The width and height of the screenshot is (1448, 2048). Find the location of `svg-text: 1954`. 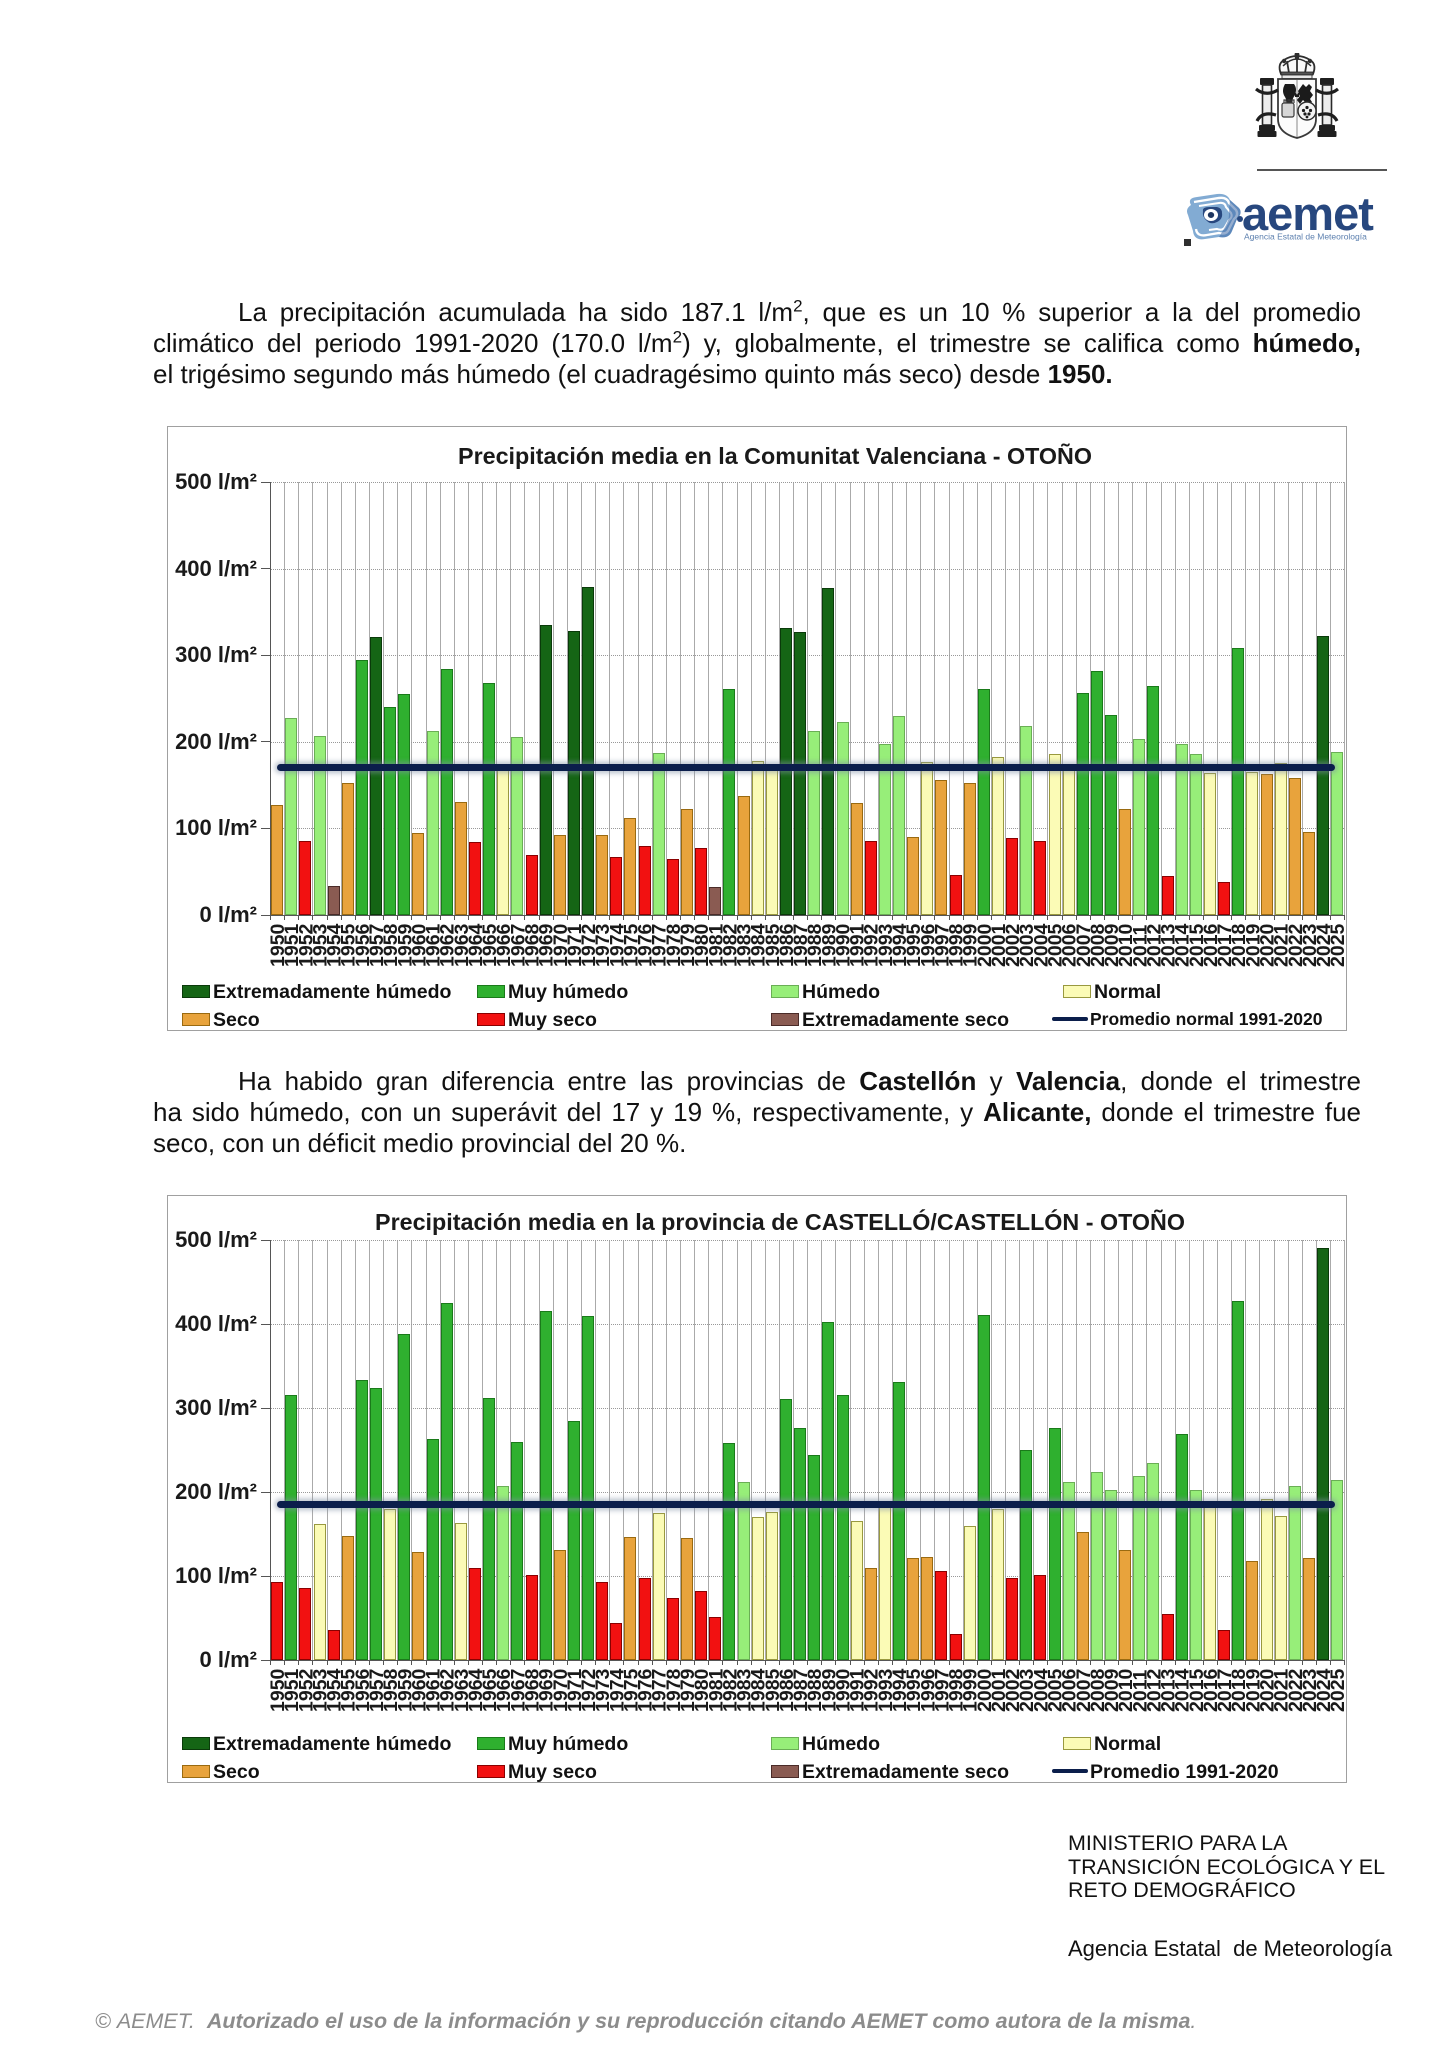

svg-text: 1954 is located at coordinates (335, 945).